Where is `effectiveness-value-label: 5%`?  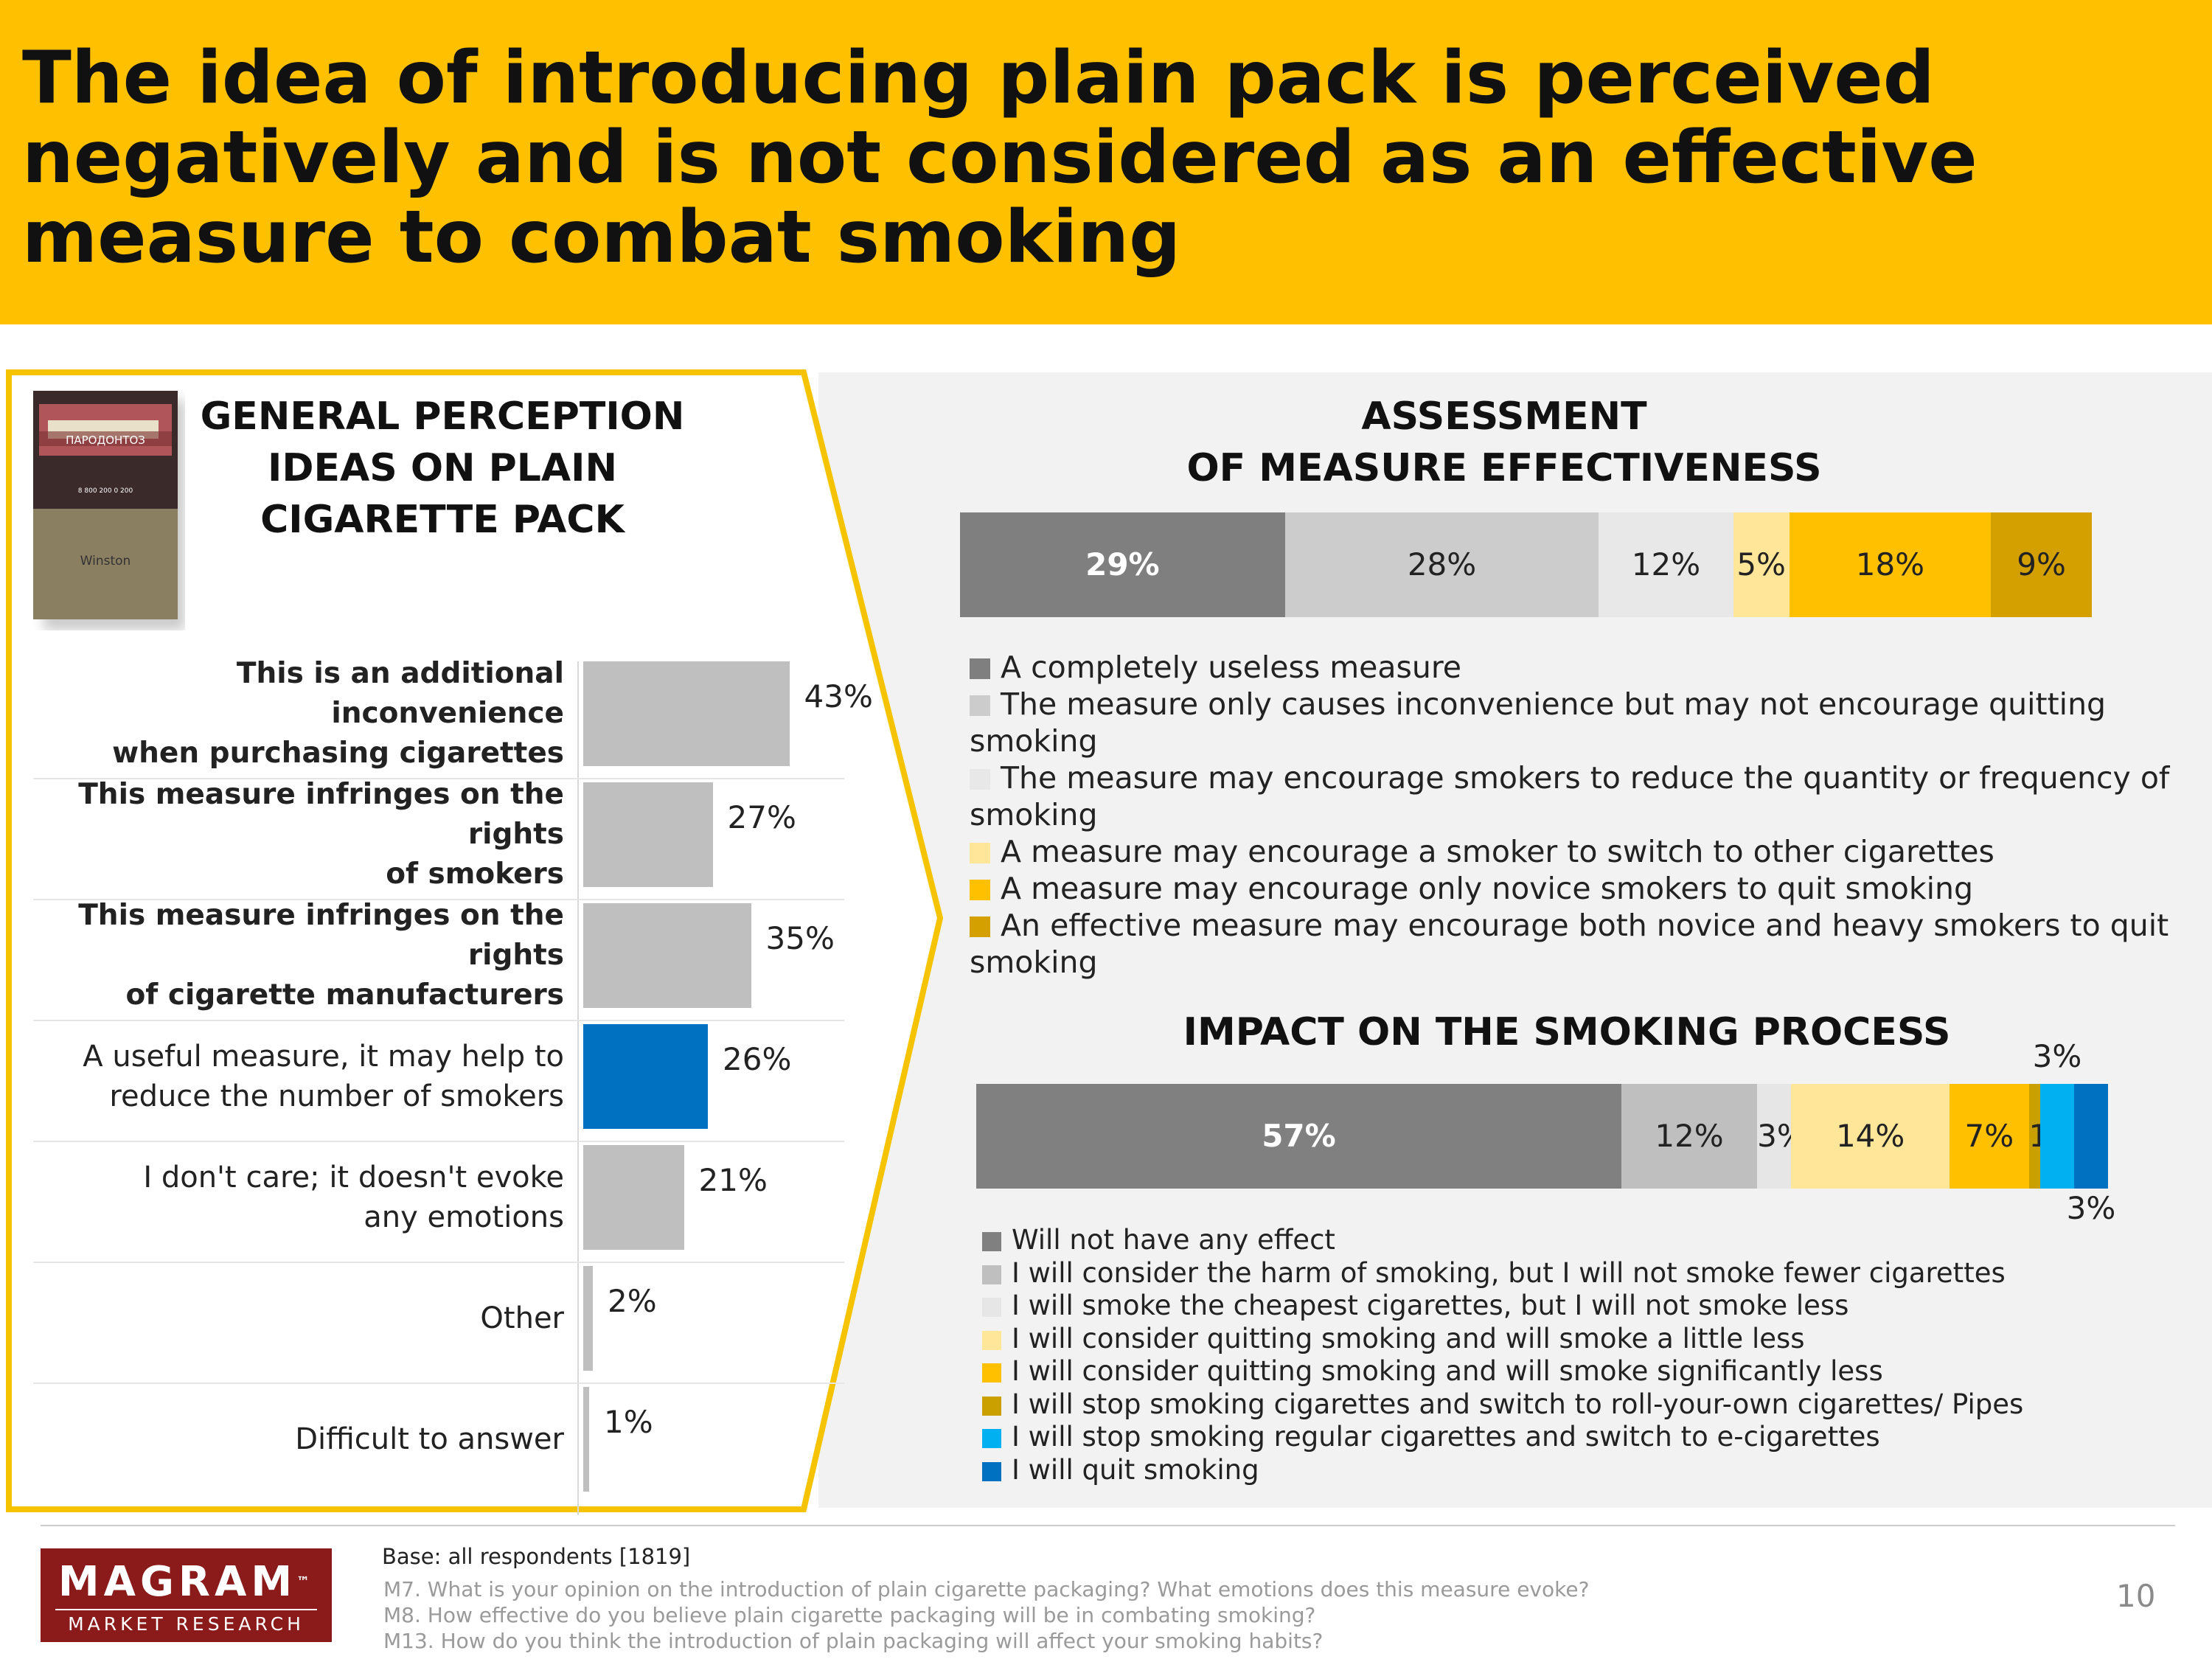
effectiveness-value-label: 5% is located at coordinates (1761, 564).